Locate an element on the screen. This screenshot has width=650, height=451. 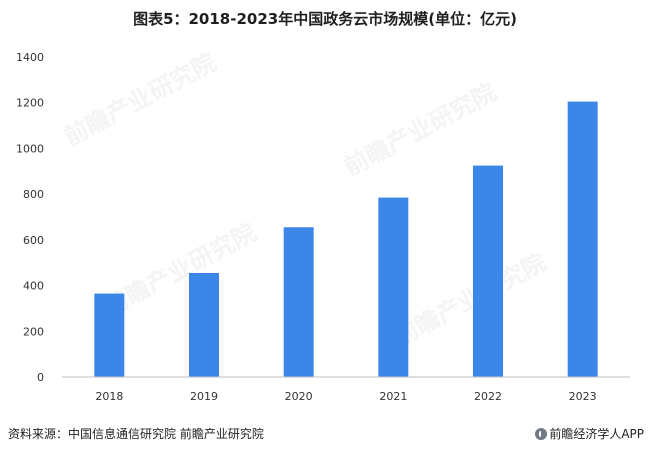
bar-2022 is located at coordinates (488, 271).